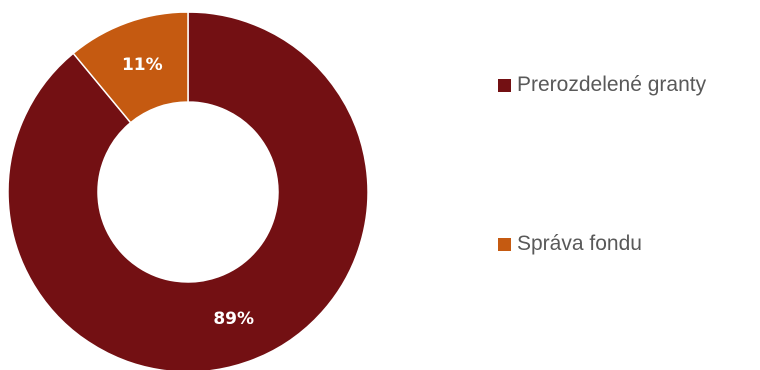 The height and width of the screenshot is (370, 760). Describe the element at coordinates (504, 244) in the screenshot. I see `legend-swatch-sprava-fondu` at that location.